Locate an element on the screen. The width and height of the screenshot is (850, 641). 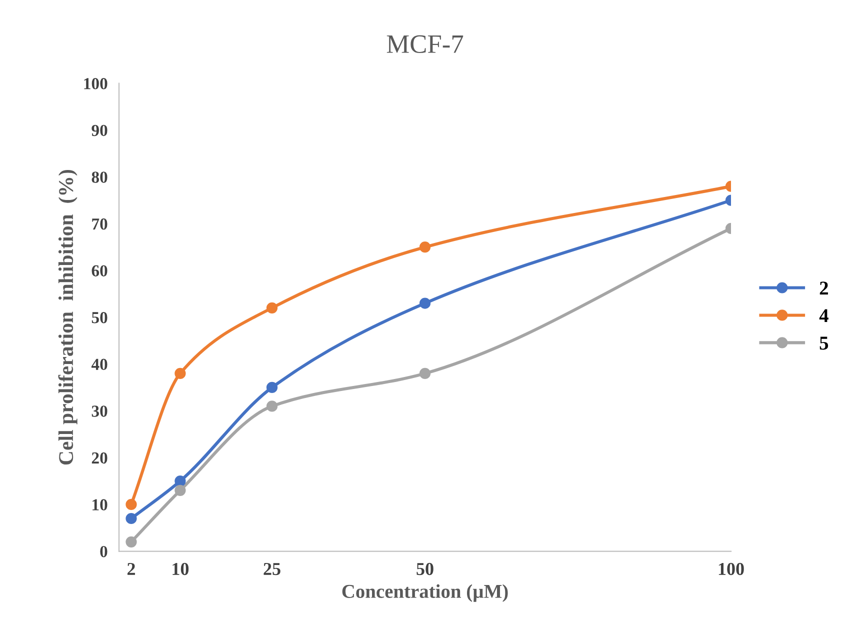
x-axis-title: Concentration (µM) is located at coordinates (425, 593).